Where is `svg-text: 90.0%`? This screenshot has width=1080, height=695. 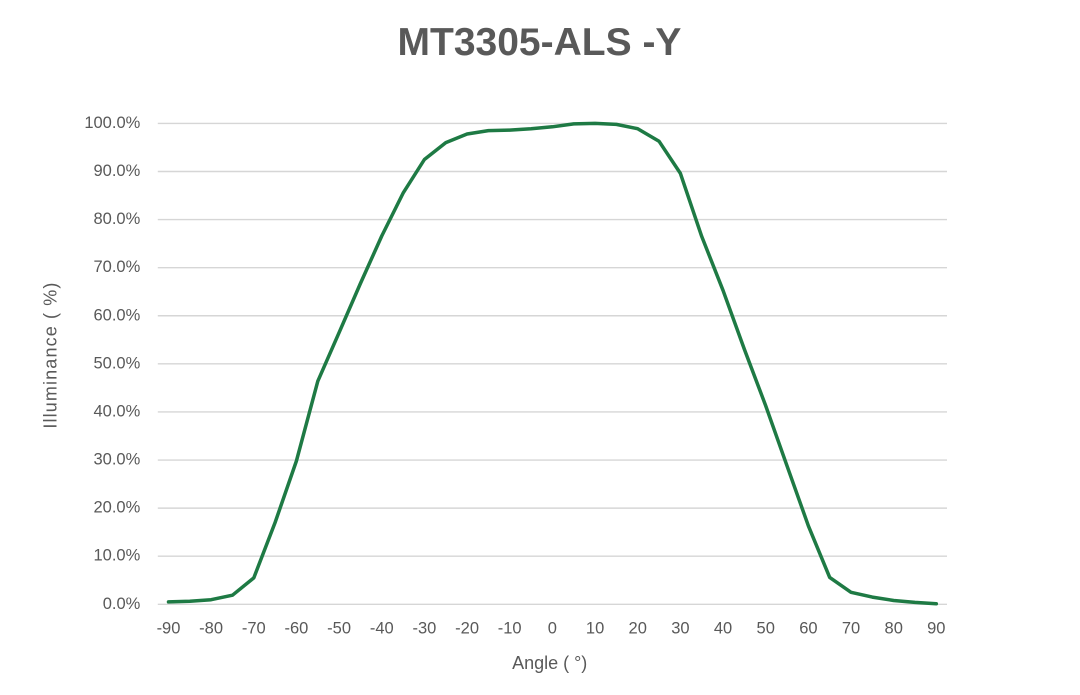
svg-text: 90.0% is located at coordinates (117, 171).